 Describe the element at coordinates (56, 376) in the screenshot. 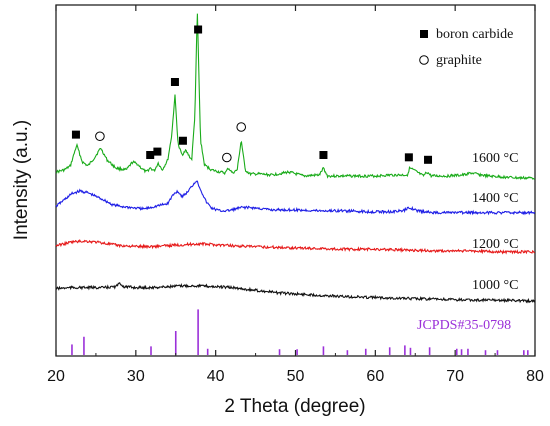

I see `x-tick-label: 20` at that location.